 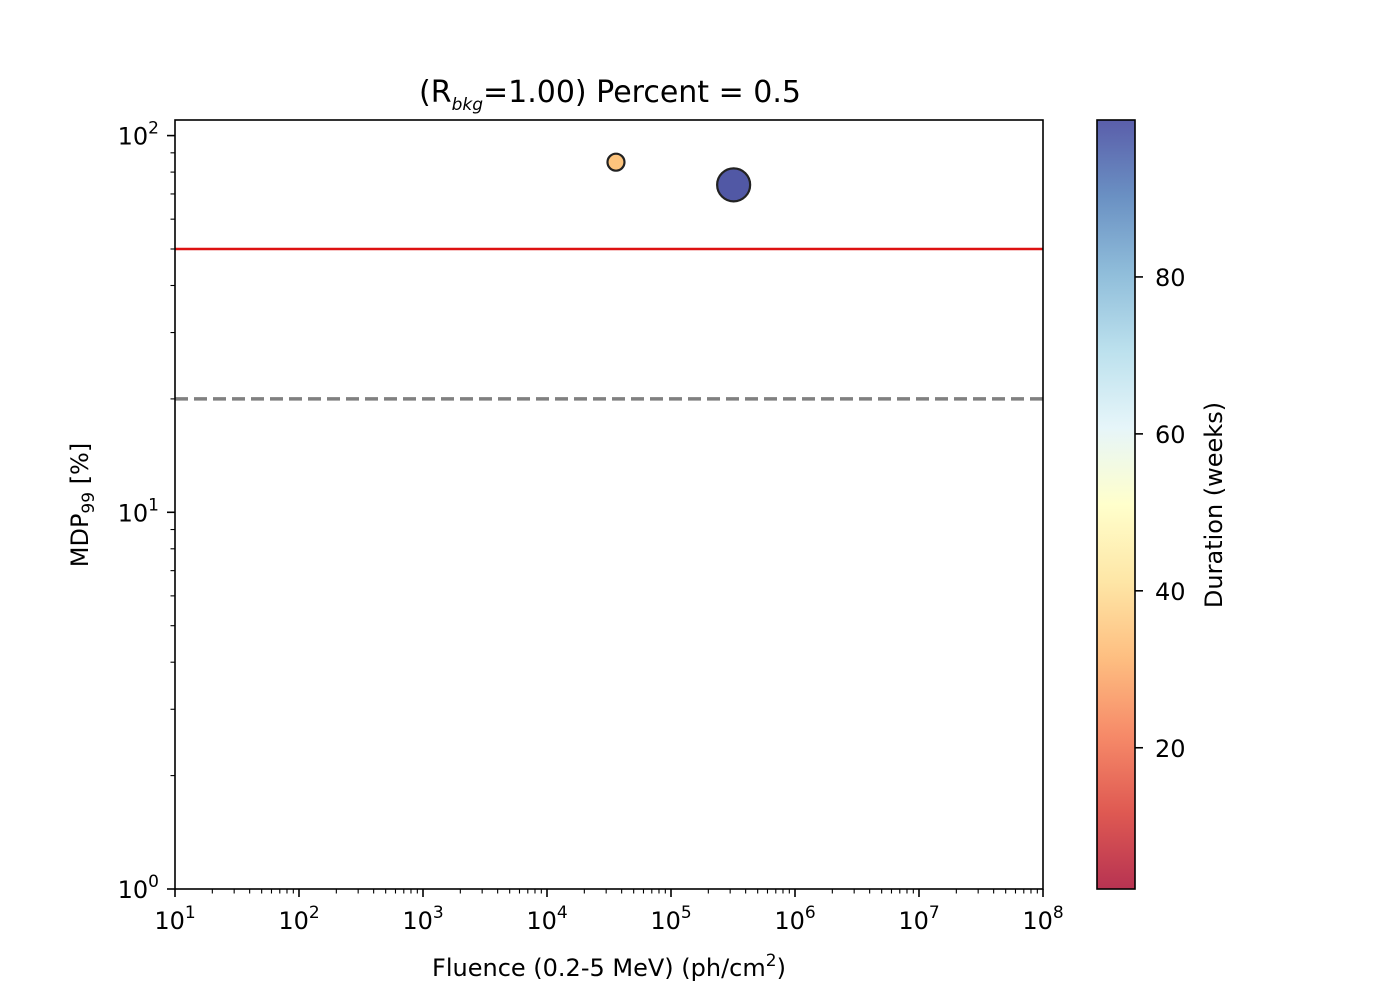 What do you see at coordinates (679, 177) in the screenshot?
I see `data-points` at bounding box center [679, 177].